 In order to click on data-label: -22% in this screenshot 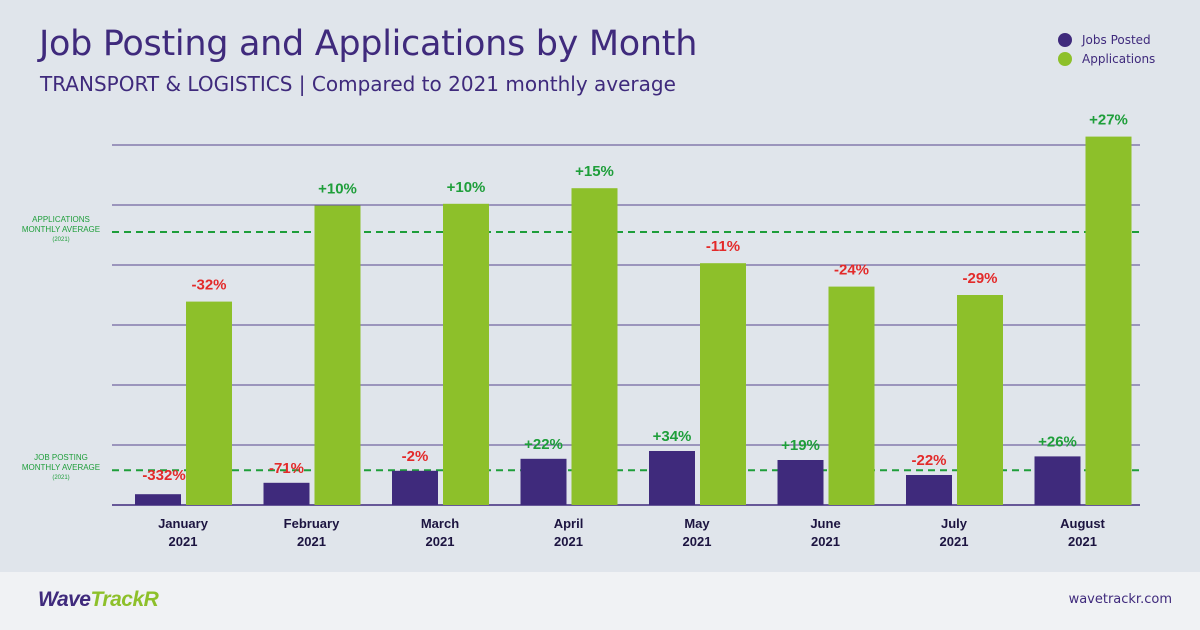, I will do `click(928, 460)`.